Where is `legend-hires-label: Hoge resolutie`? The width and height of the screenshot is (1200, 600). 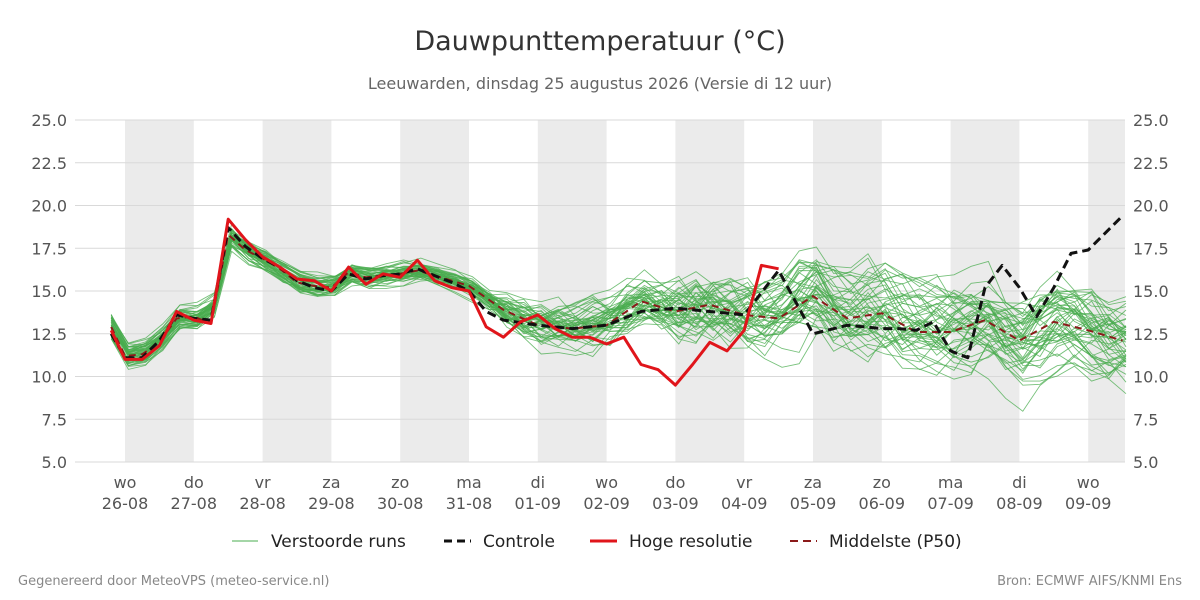
legend-hires-label: Hoge resolutie is located at coordinates (691, 542).